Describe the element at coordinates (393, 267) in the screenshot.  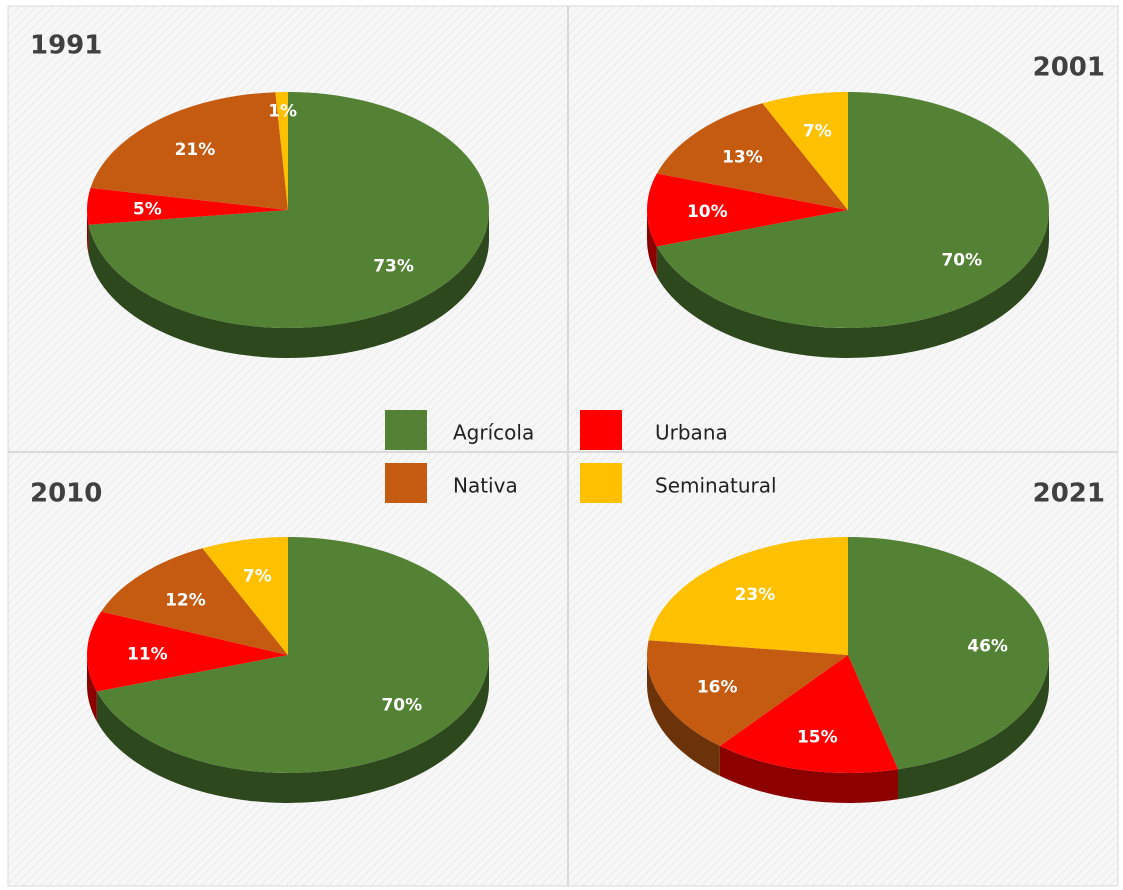
I see `data-label: 73%` at that location.